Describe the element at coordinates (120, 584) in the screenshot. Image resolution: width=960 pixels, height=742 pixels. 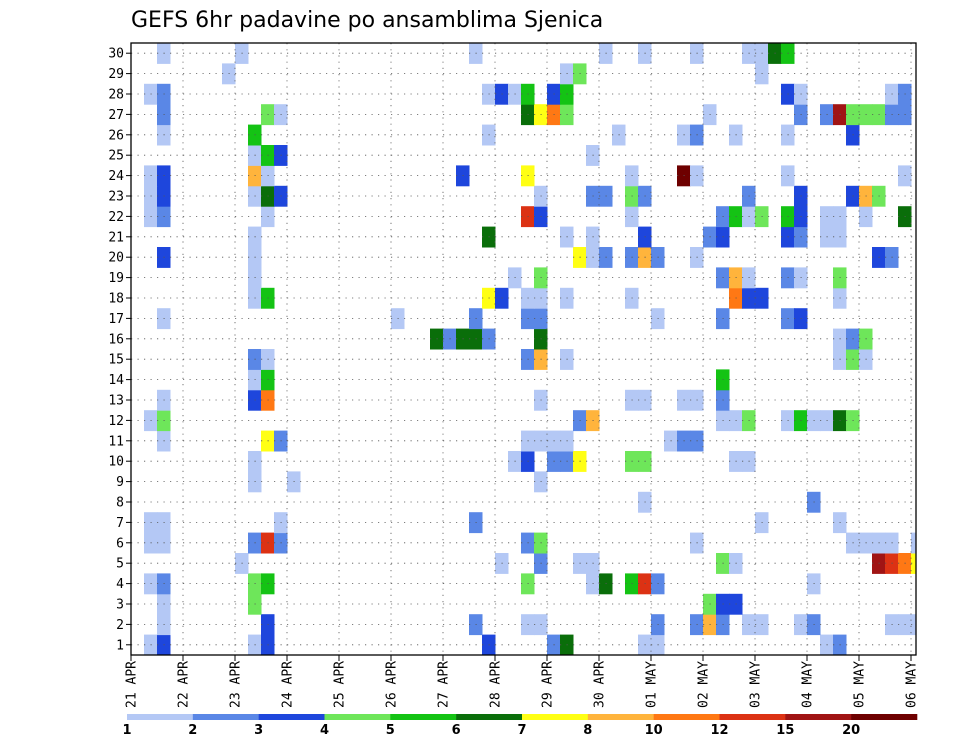
I see `y-tick-label: 4` at that location.